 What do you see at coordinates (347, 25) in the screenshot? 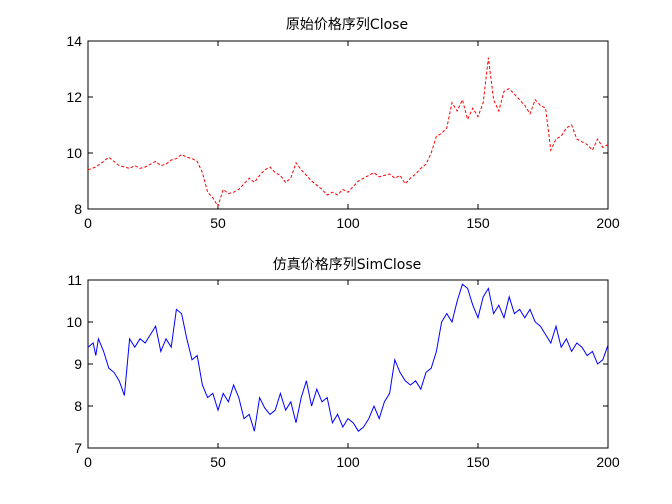
I see `chart-title-top: 原始价格序列Close` at bounding box center [347, 25].